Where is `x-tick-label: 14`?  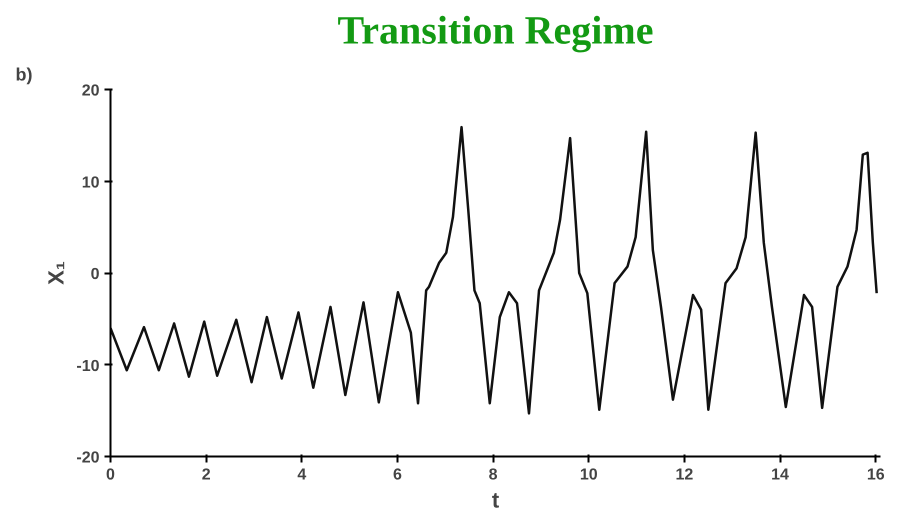 x-tick-label: 14 is located at coordinates (780, 475).